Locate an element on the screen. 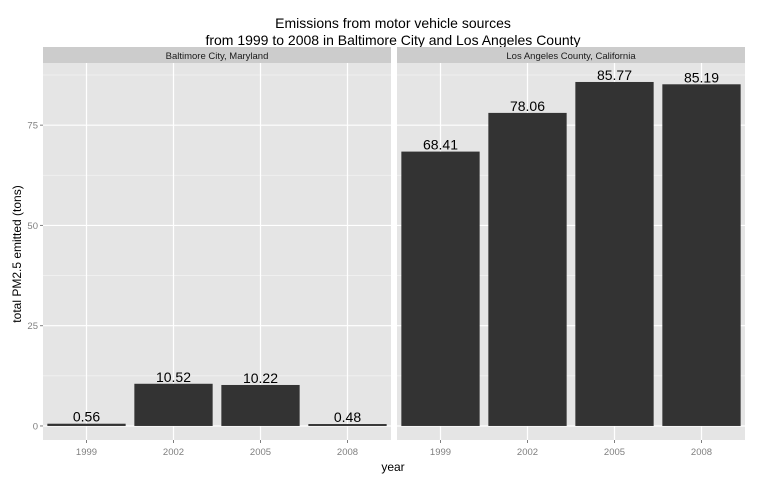 This screenshot has width=760, height=485. bar-baltimore-2008 is located at coordinates (347, 425).